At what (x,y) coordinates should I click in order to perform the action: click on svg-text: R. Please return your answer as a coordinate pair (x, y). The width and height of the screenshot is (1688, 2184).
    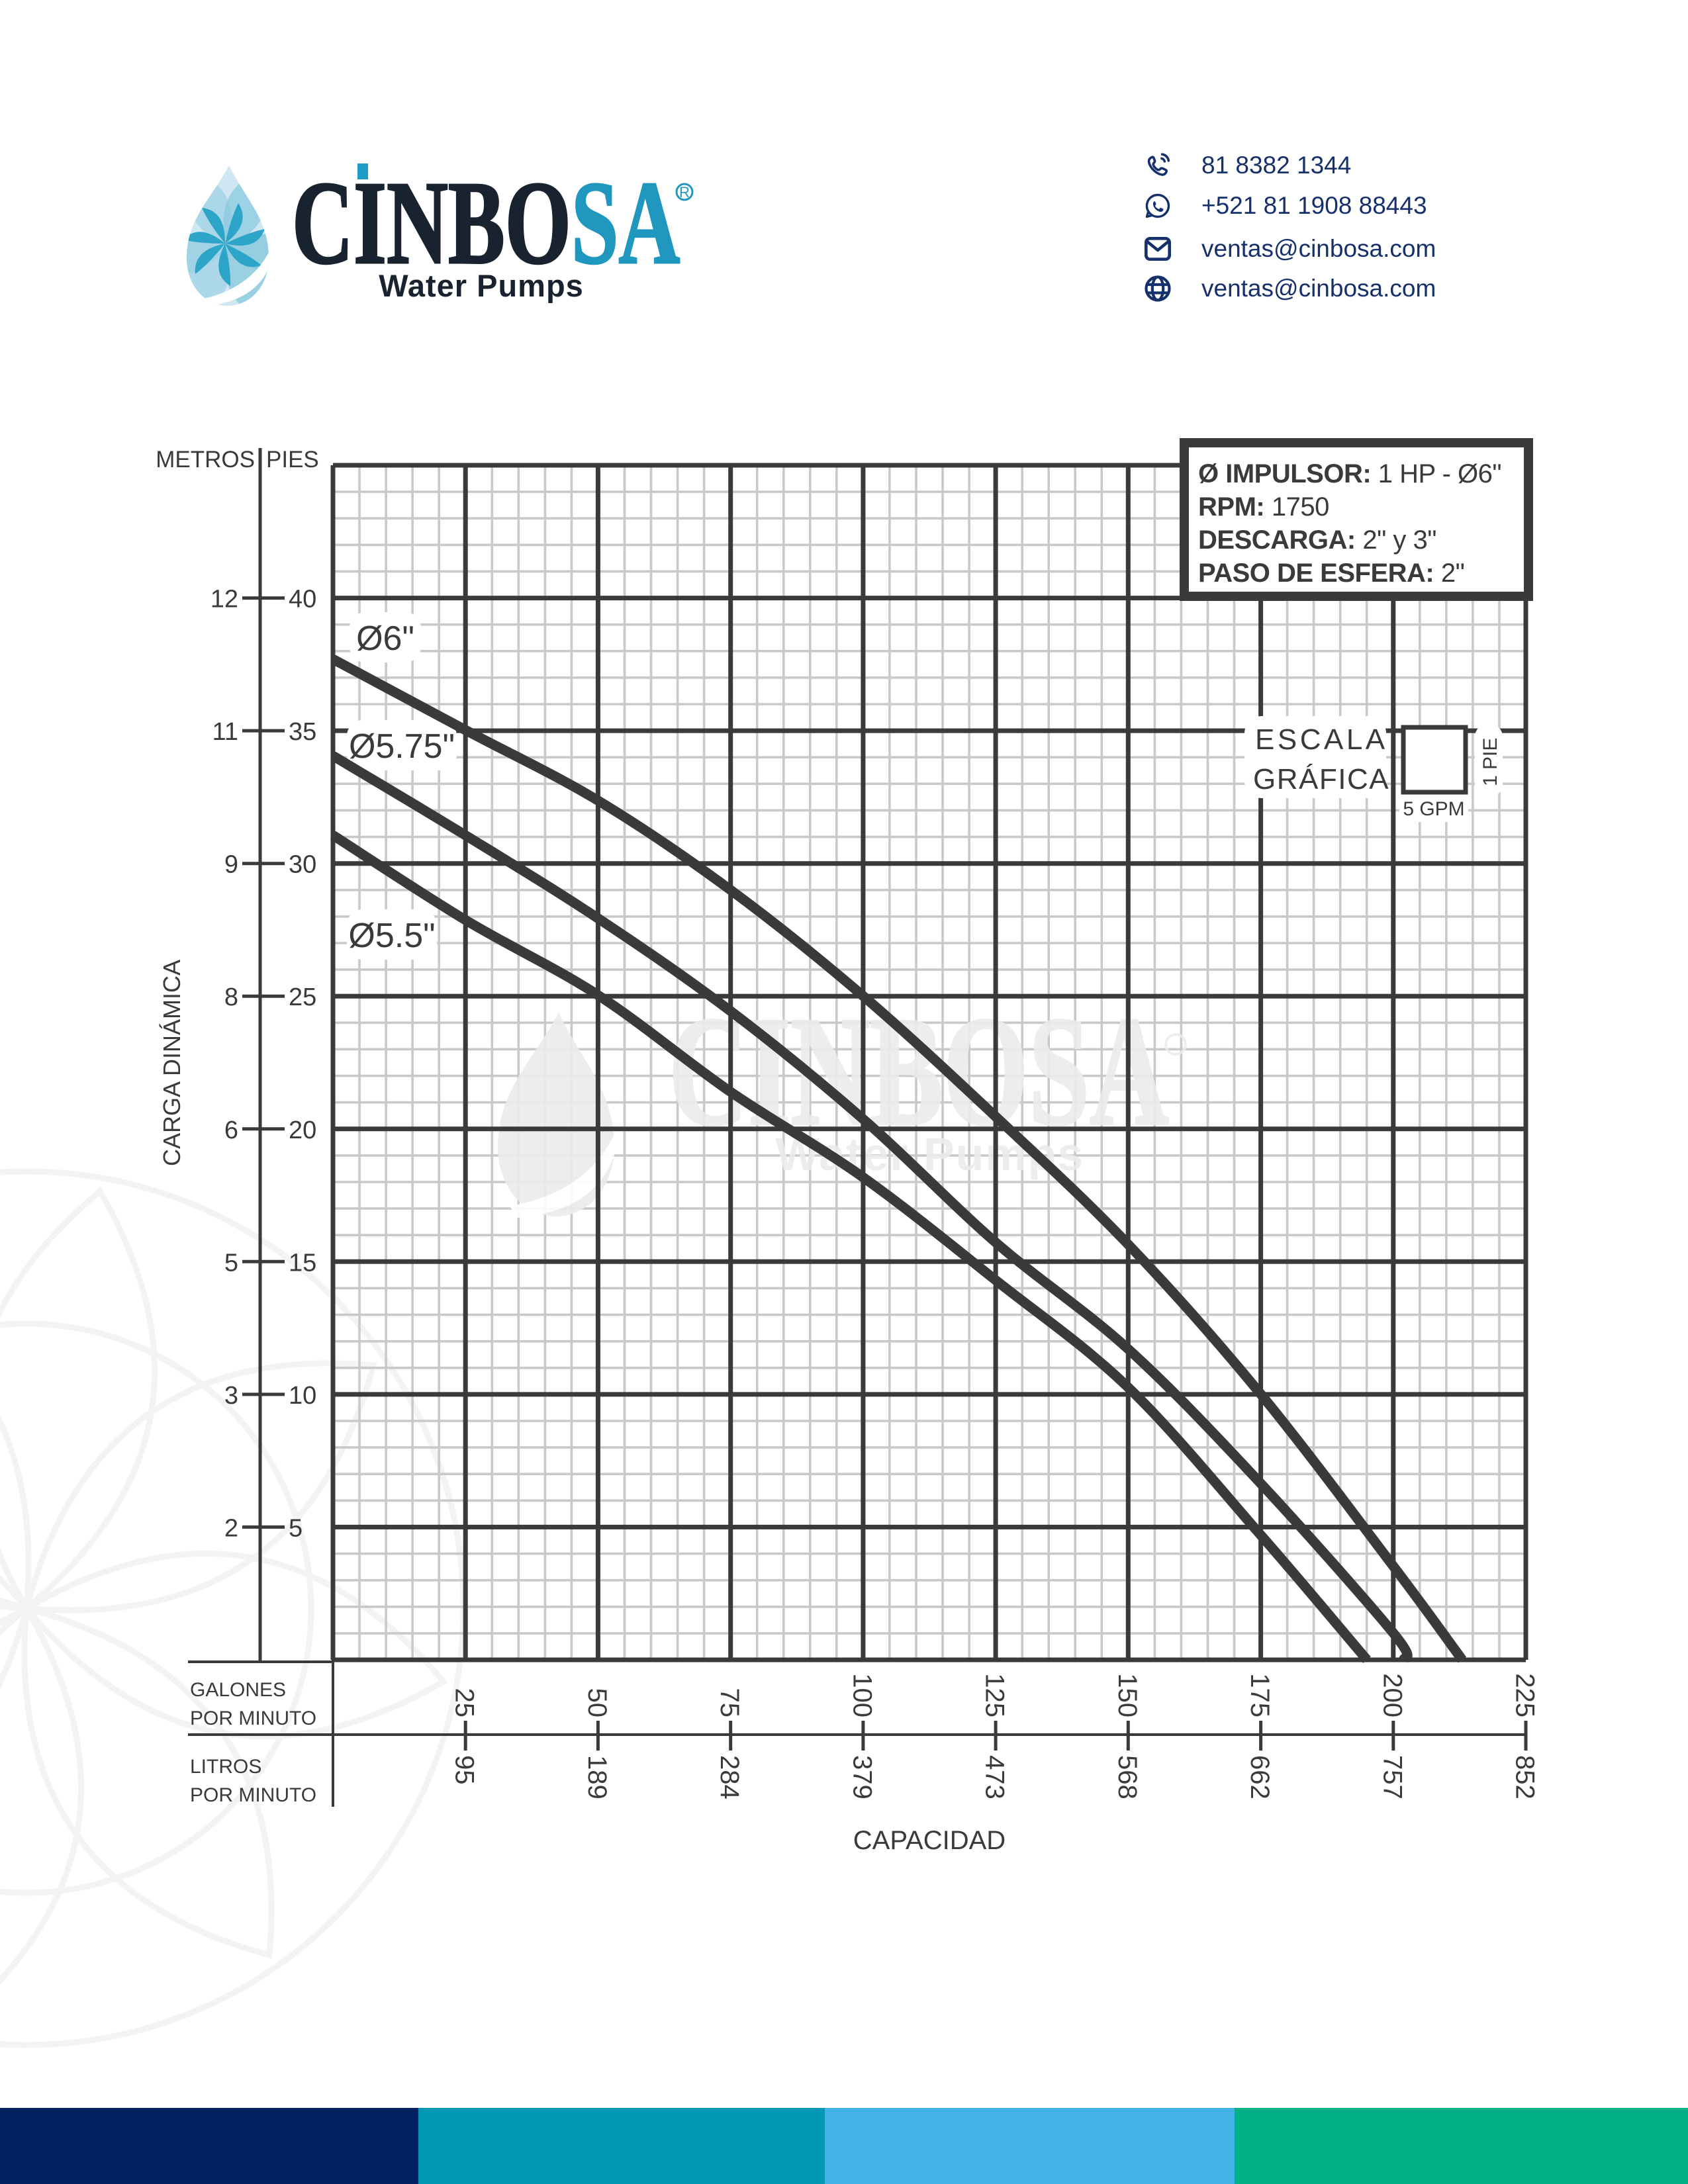
    Looking at the image, I should click on (684, 192).